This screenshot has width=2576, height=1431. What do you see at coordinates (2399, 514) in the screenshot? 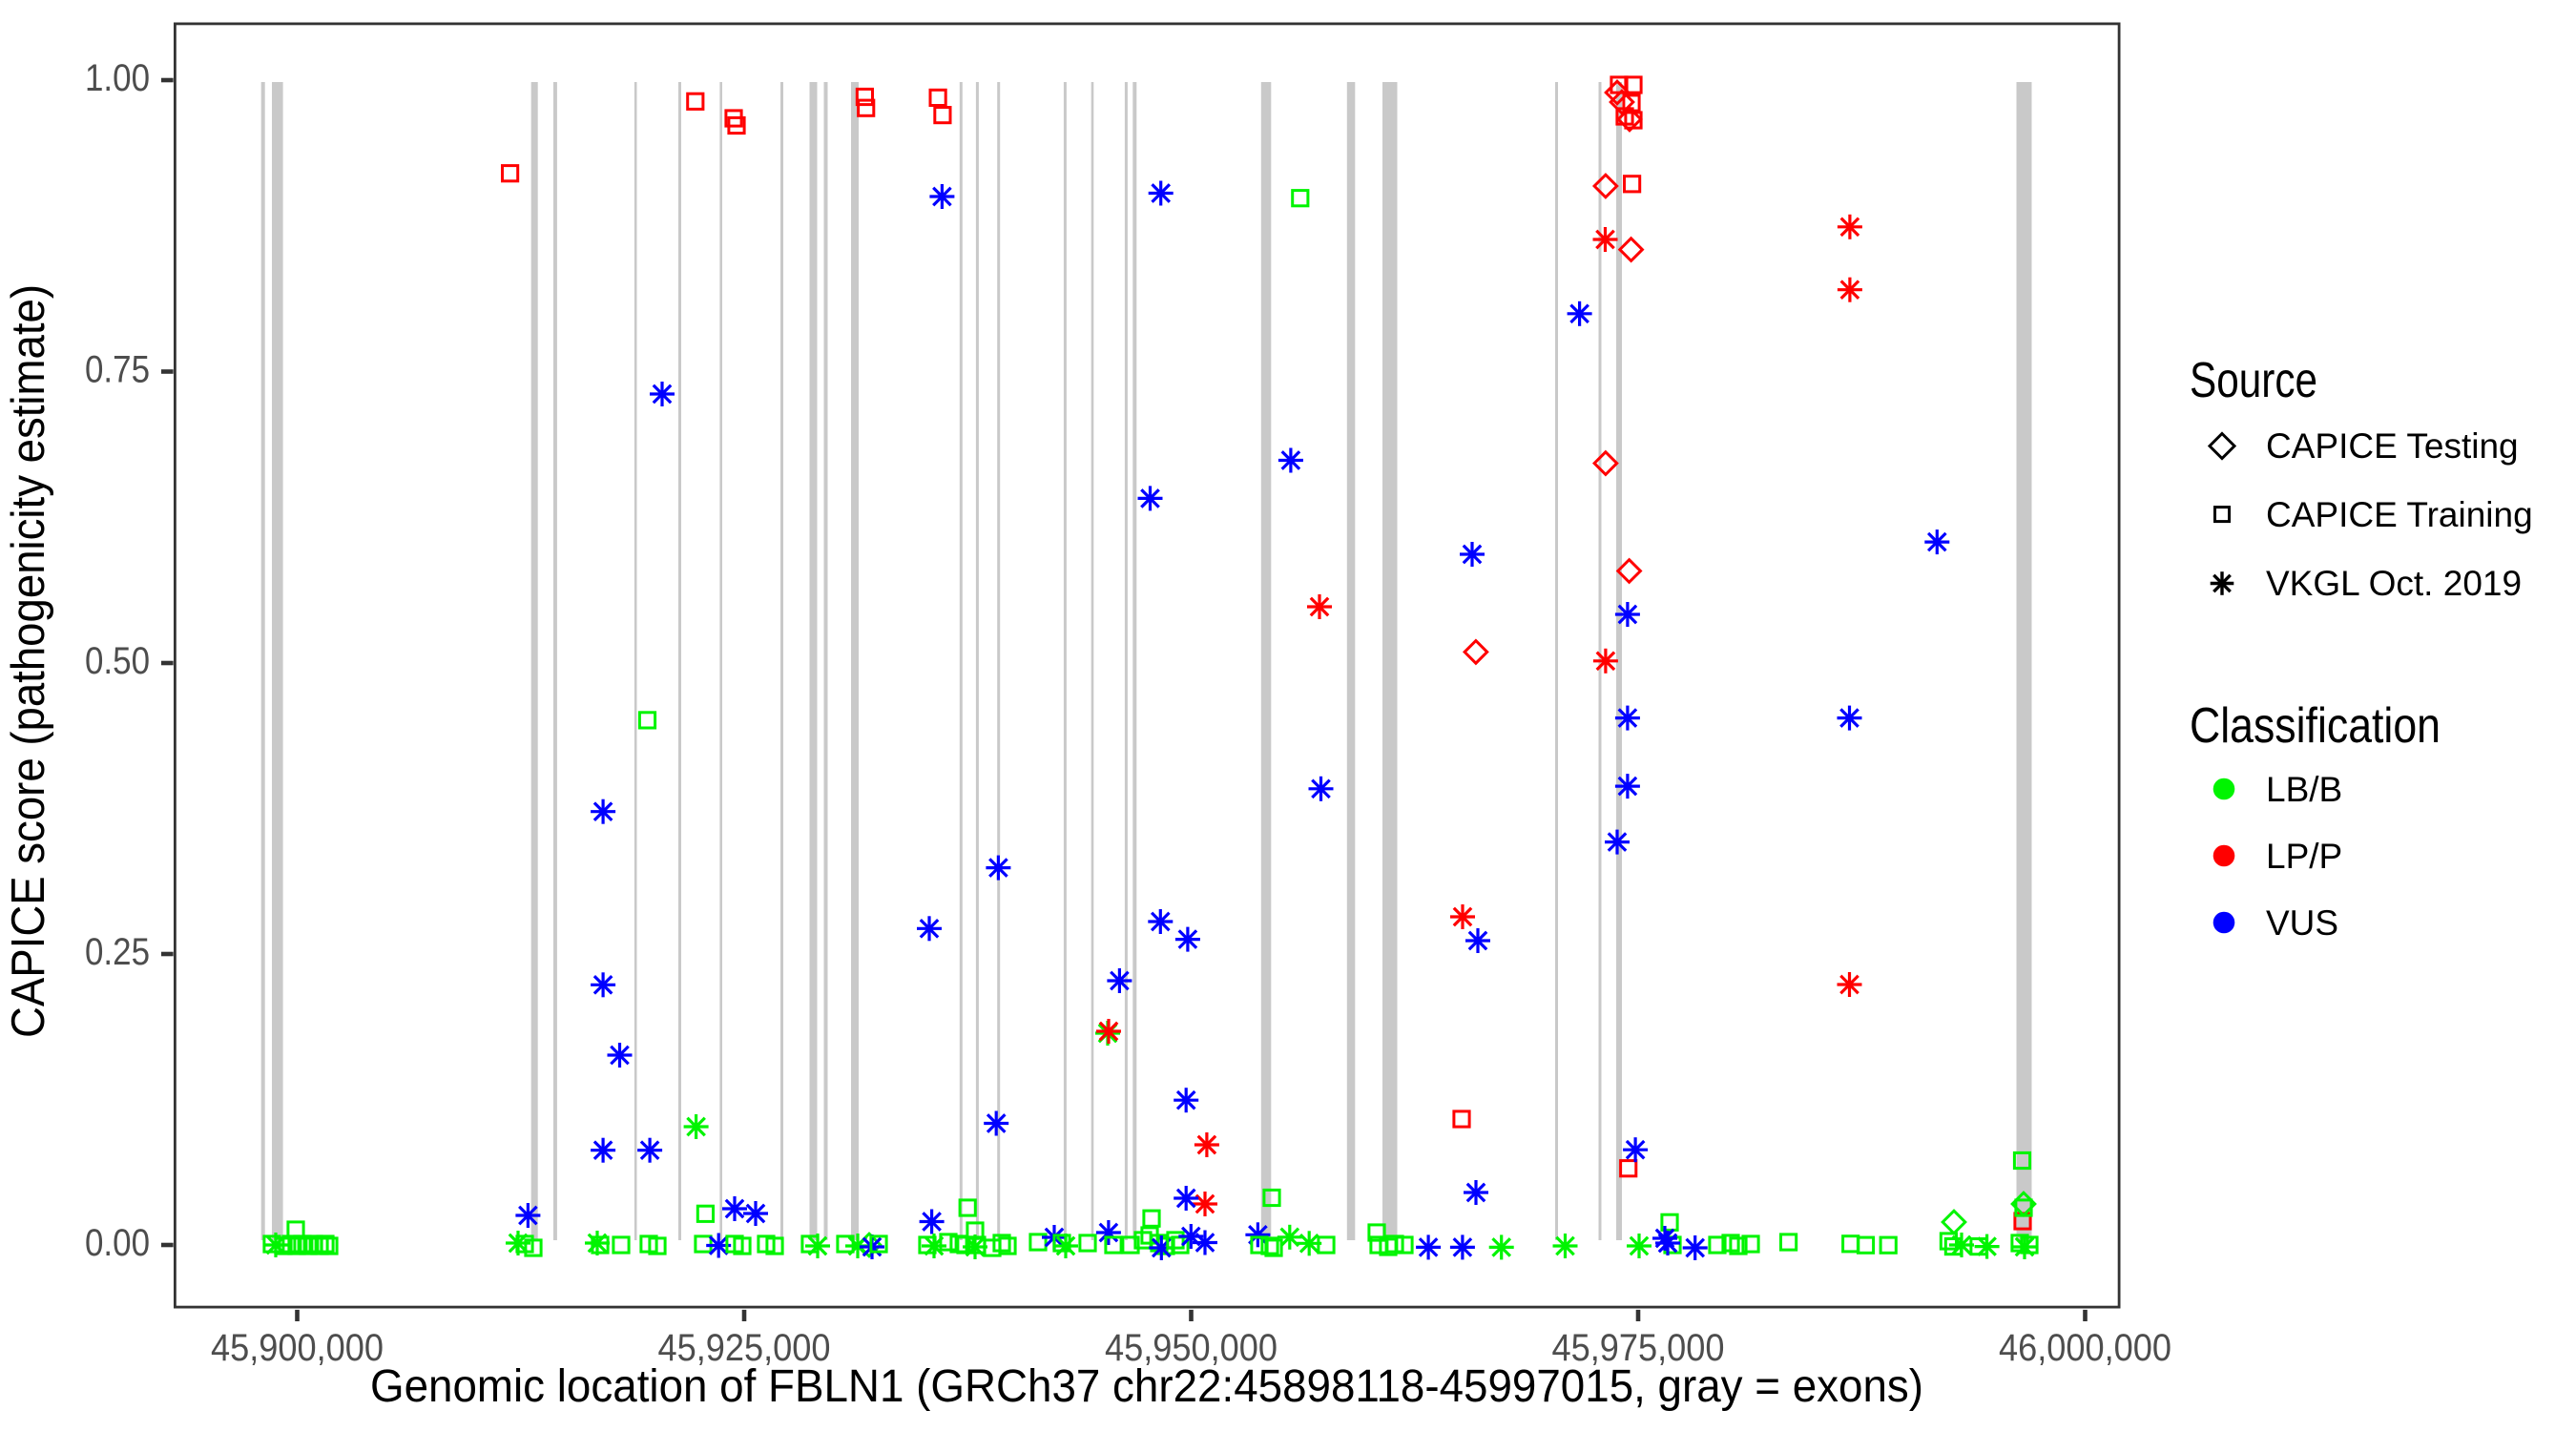
I see `svg-text: CAPICE Training` at bounding box center [2399, 514].